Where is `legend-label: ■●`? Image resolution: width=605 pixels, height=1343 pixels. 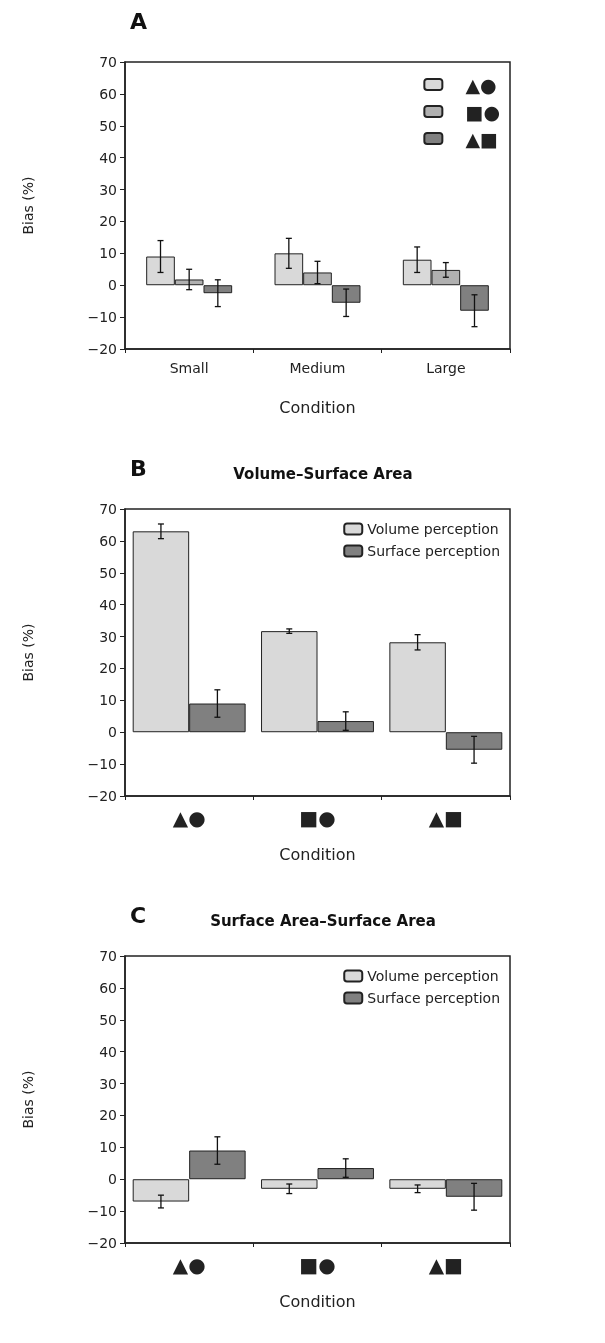 legend-label: ■● is located at coordinates (474, 111).